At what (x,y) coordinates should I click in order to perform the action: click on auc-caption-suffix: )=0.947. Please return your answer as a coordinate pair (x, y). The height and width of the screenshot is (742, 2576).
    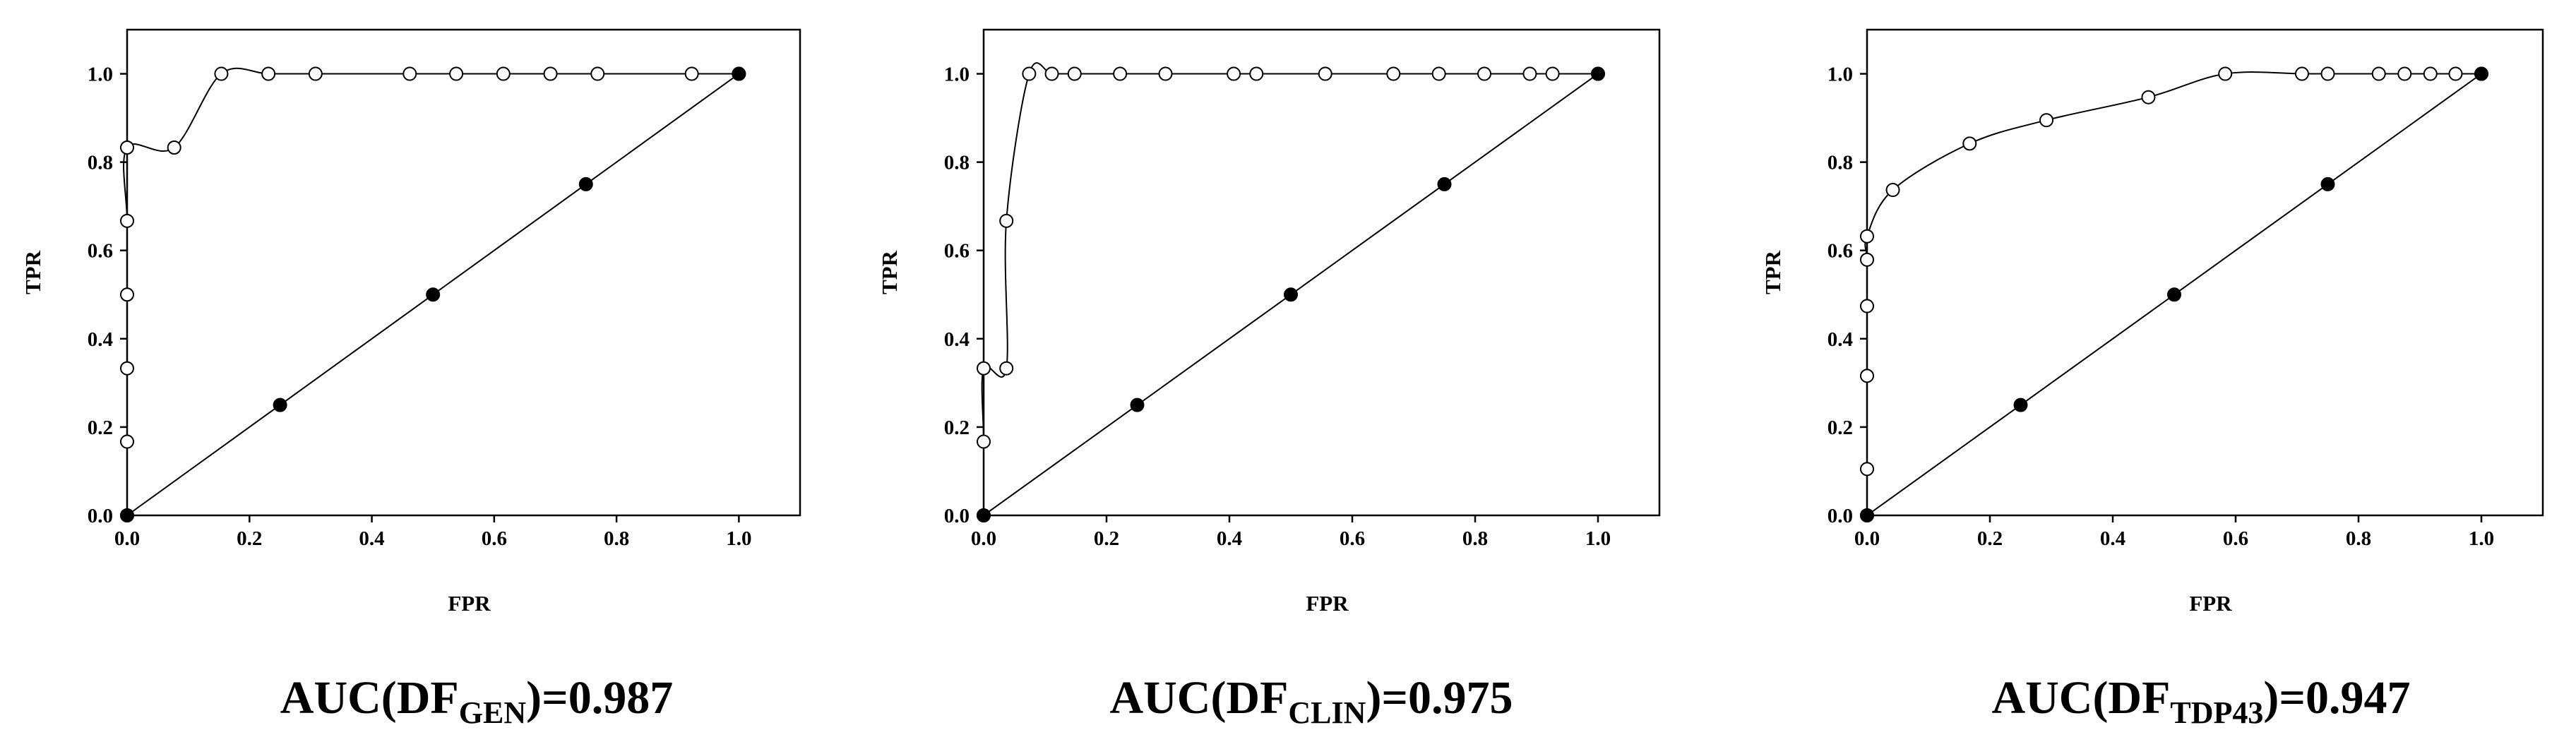
    Looking at the image, I should click on (2336, 698).